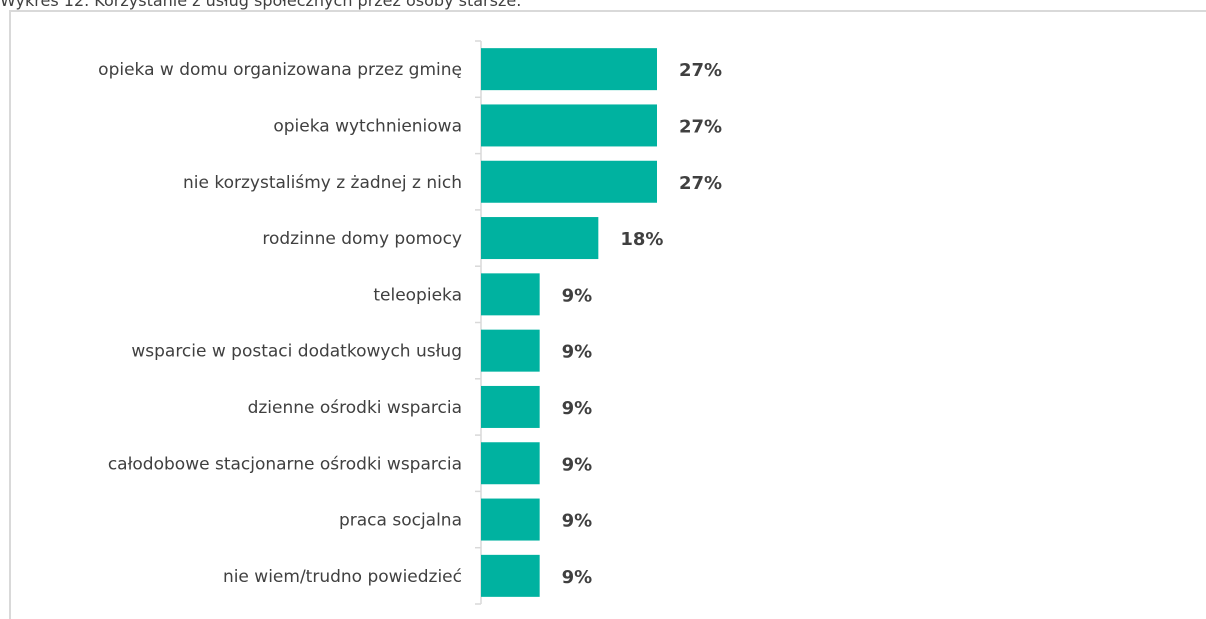 The height and width of the screenshot is (619, 1206). What do you see at coordinates (362, 239) in the screenshot?
I see `category-label: rodzinne domy pomocy` at bounding box center [362, 239].